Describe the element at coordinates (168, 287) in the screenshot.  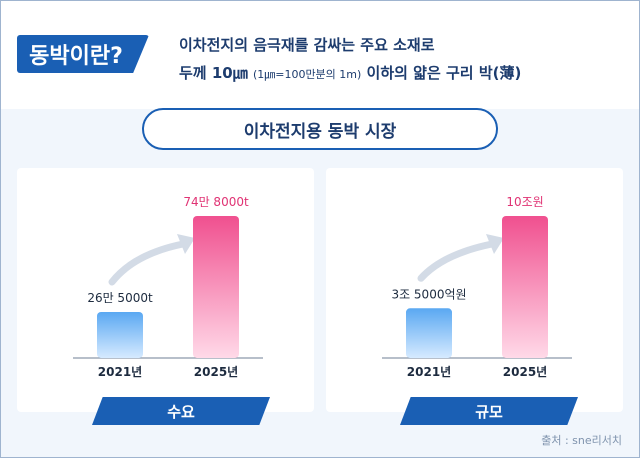
I see `demand-chart: 26만 5000t 2021년 74만 8000t 2025년` at that location.